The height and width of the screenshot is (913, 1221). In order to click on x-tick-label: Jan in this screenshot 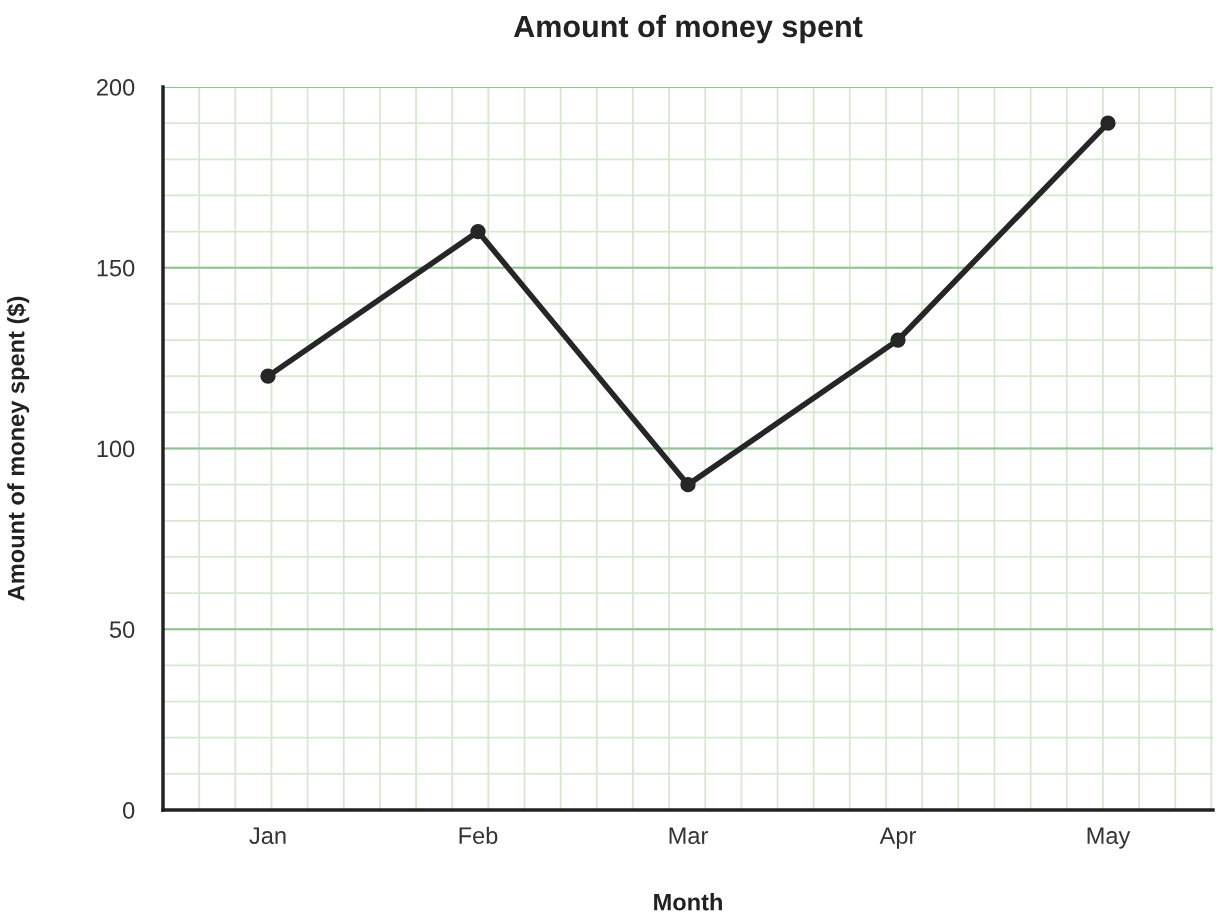, I will do `click(267, 836)`.